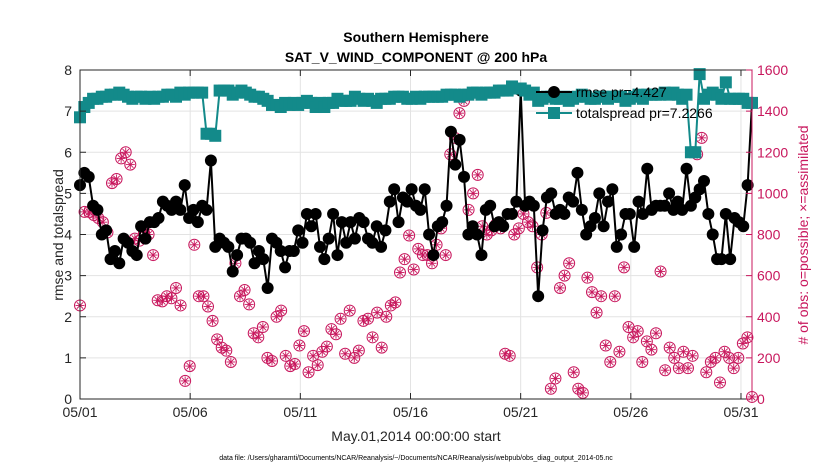 The height and width of the screenshot is (470, 830). What do you see at coordinates (769, 358) in the screenshot?
I see `y-right-tick-label: 200` at bounding box center [769, 358].